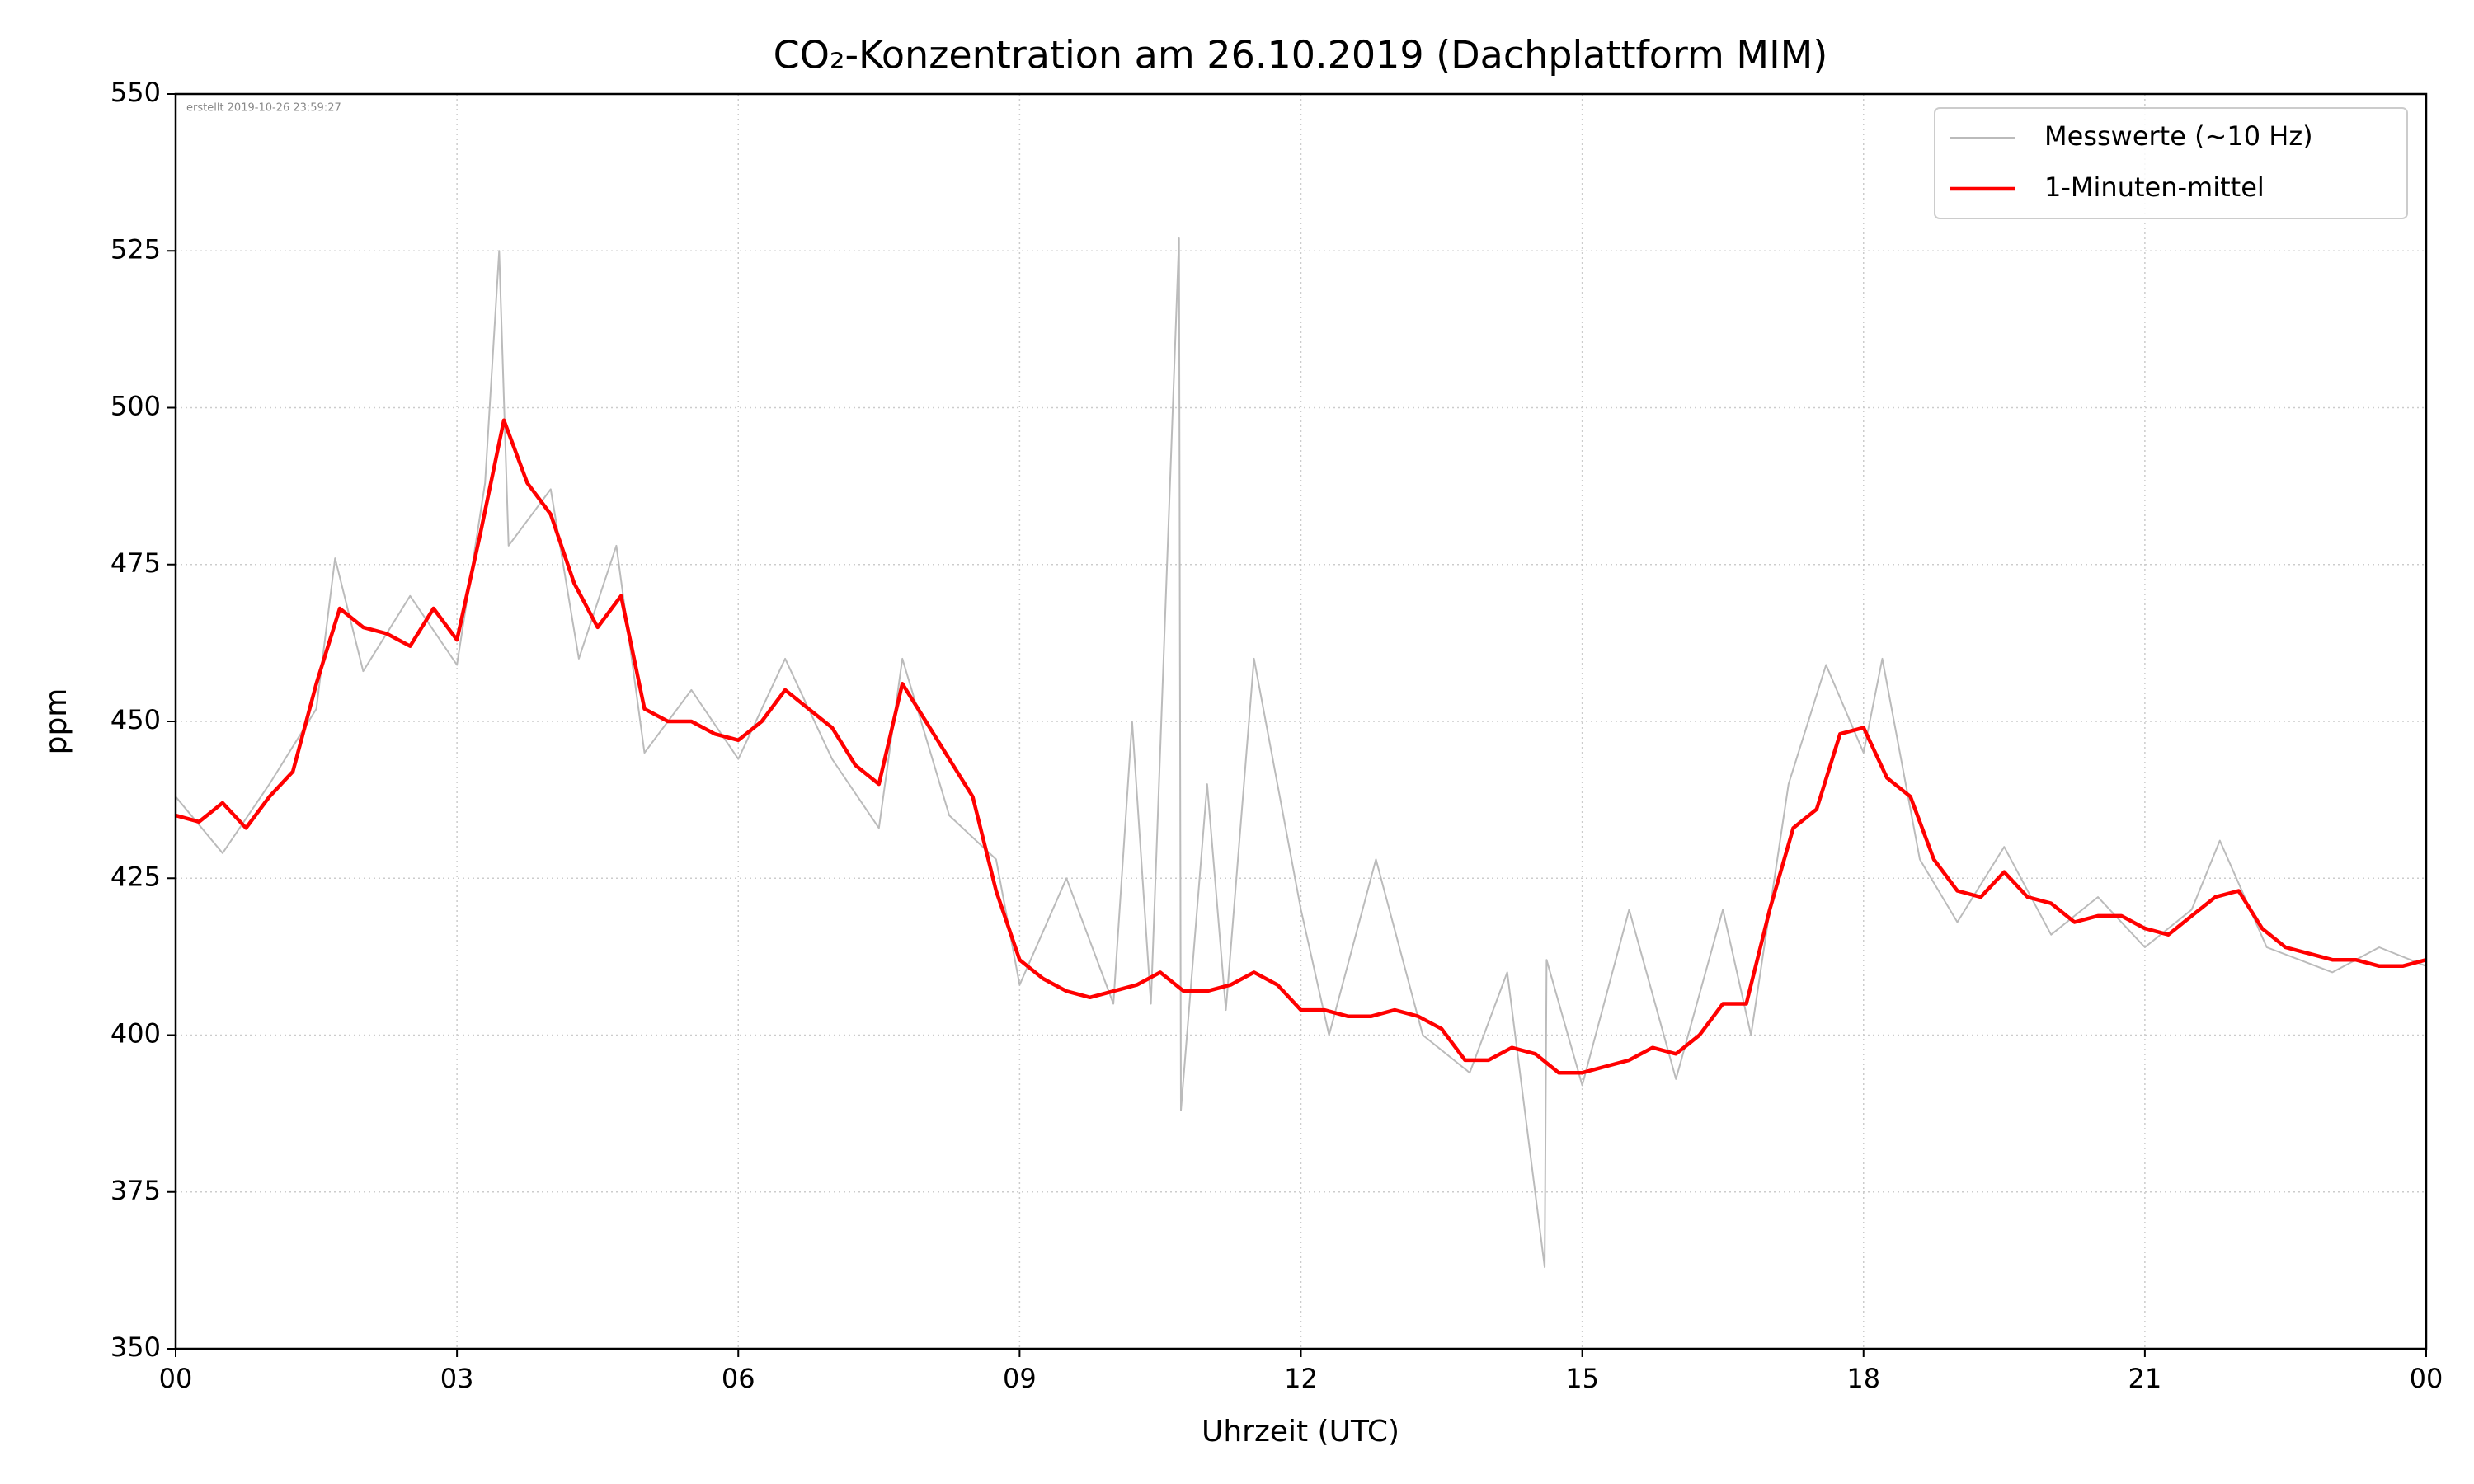  Describe the element at coordinates (1582, 1378) in the screenshot. I see `x-tick-label: 15` at that location.